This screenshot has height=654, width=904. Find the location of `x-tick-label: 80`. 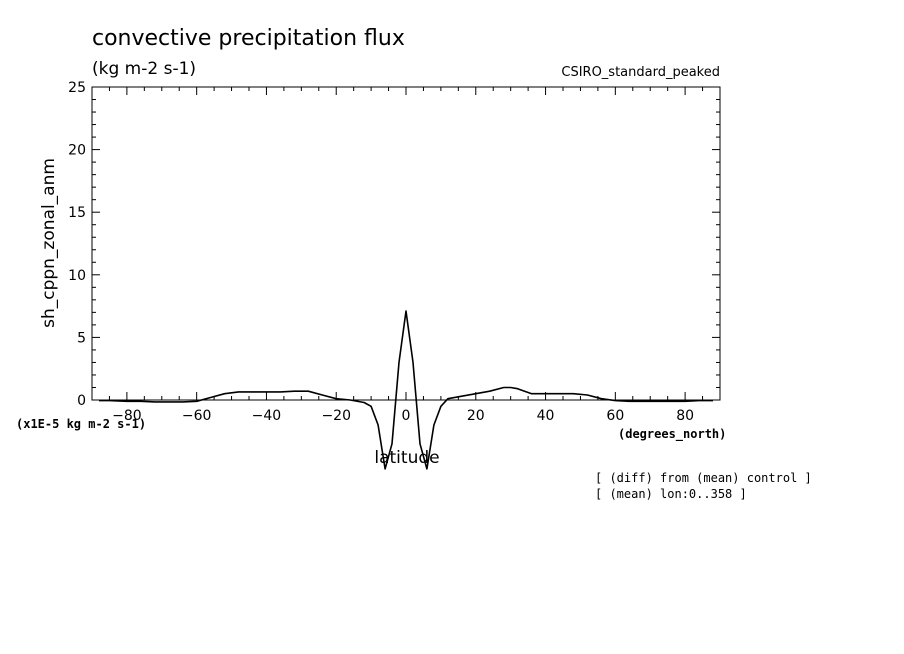

x-tick-label: 80 is located at coordinates (685, 416).